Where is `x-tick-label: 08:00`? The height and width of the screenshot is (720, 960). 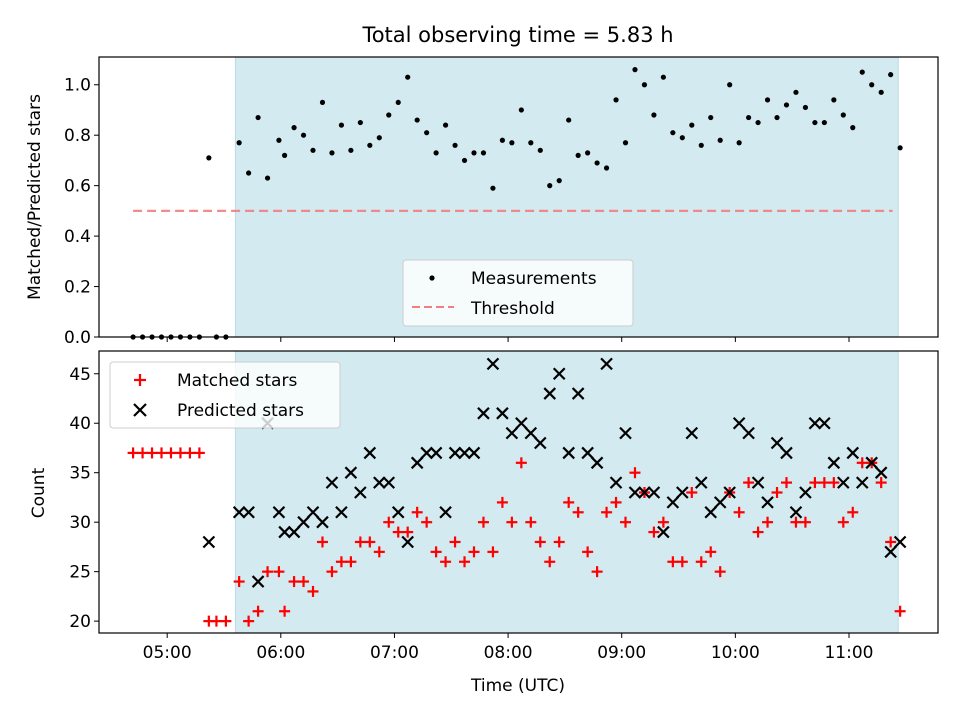 x-tick-label: 08:00 is located at coordinates (508, 653).